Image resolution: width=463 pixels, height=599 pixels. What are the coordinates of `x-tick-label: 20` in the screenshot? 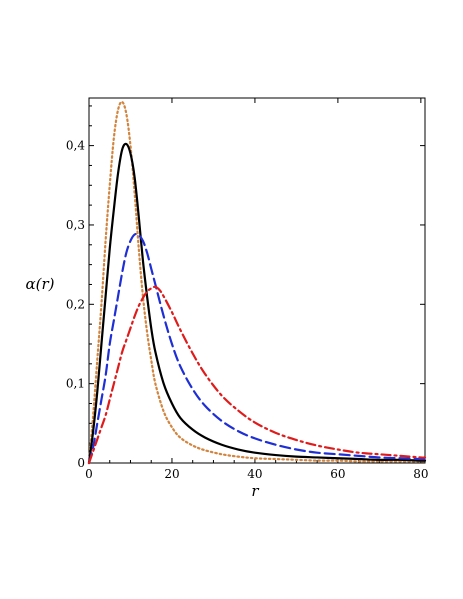 It's located at (171, 474).